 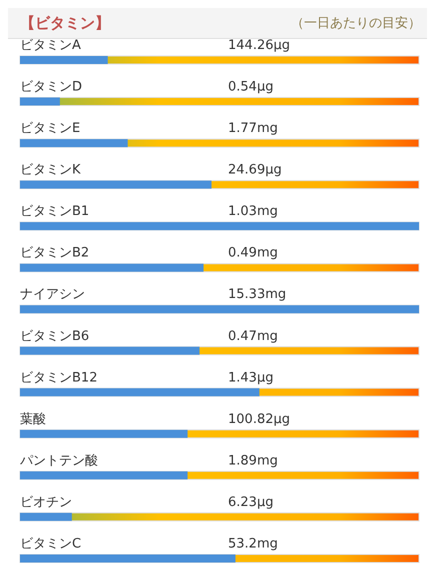 What do you see at coordinates (253, 544) in the screenshot?
I see `annotation: 53.2mg` at bounding box center [253, 544].